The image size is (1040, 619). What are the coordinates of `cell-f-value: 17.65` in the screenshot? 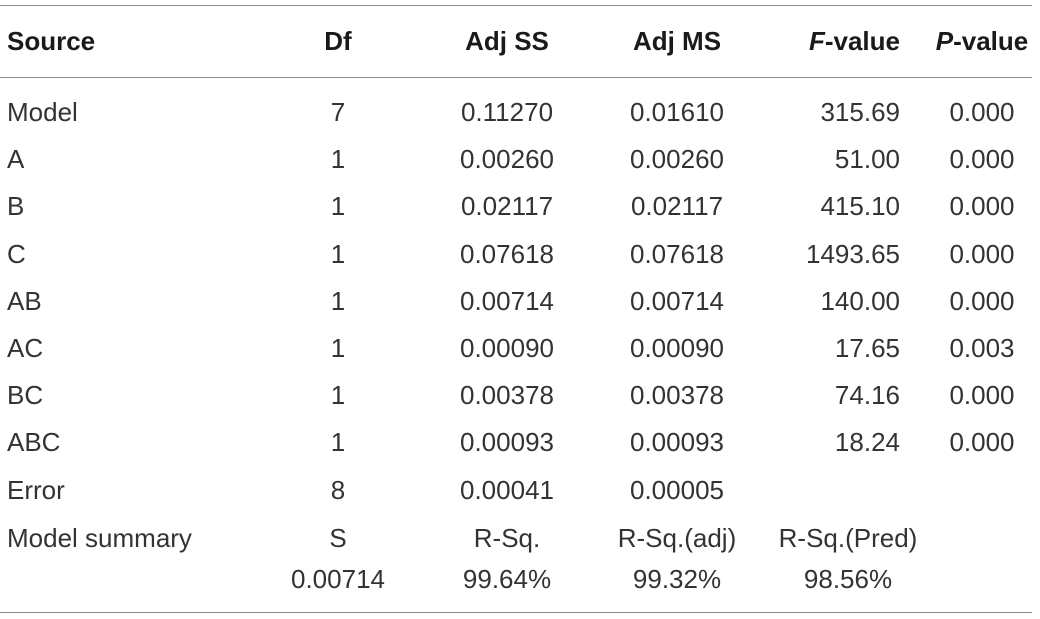 It's located at (867, 348).